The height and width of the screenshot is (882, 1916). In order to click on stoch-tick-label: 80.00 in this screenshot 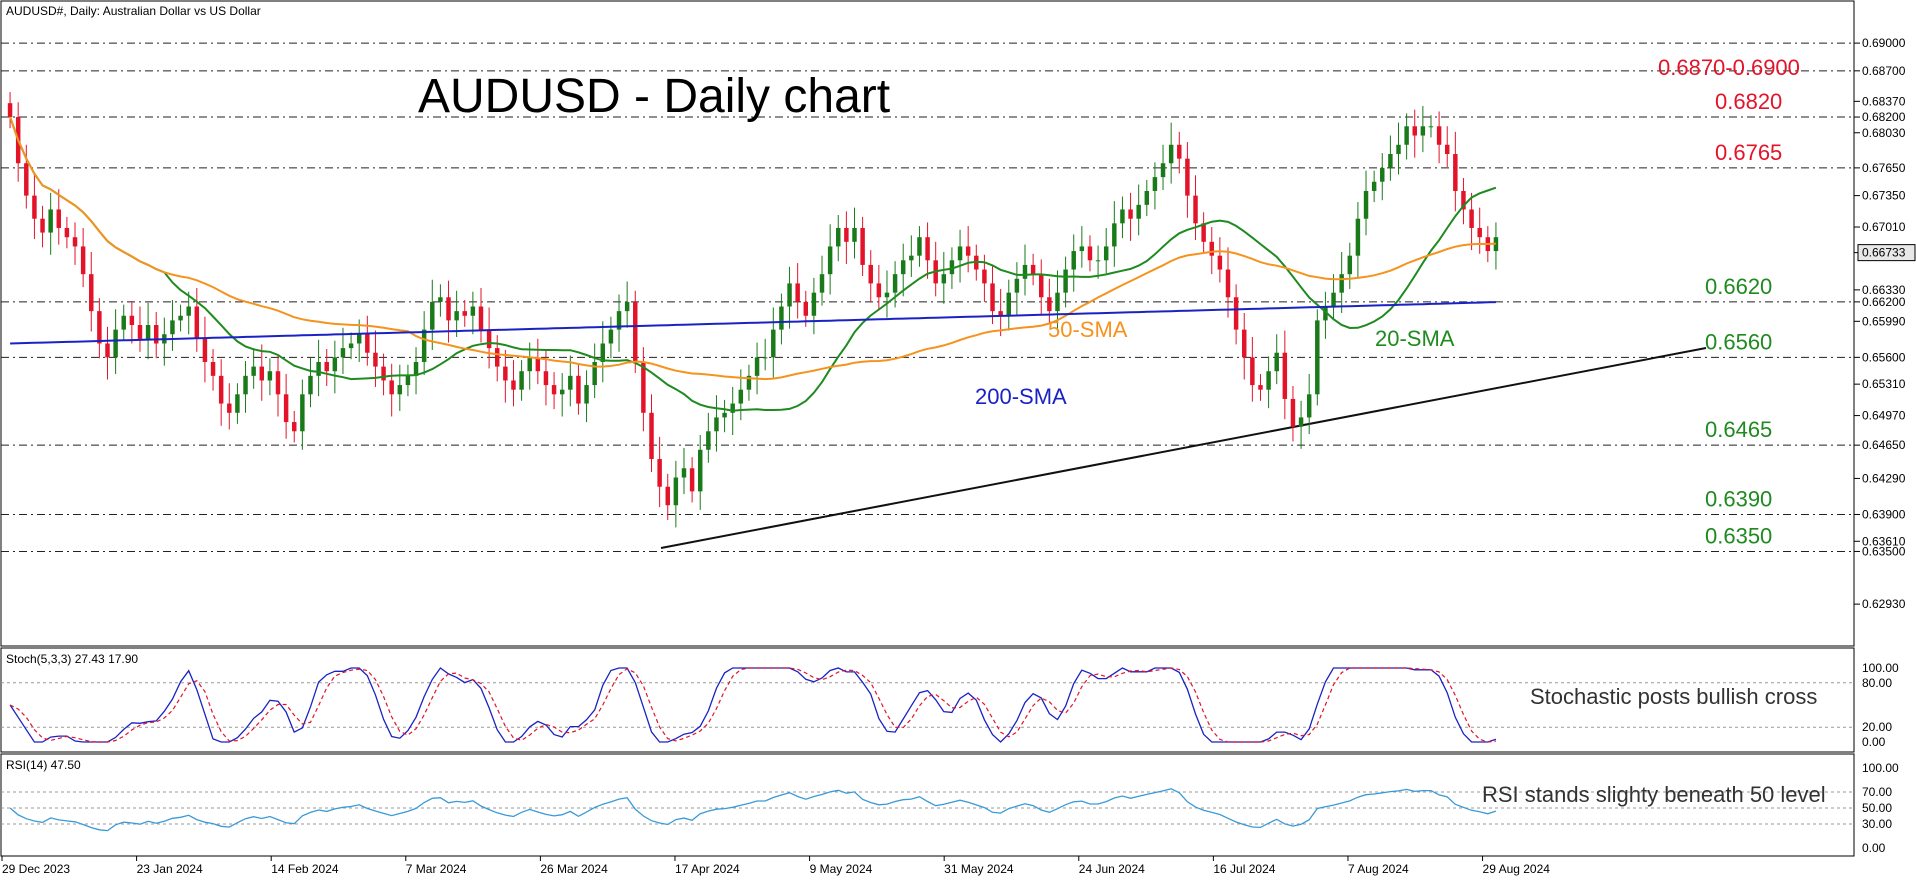, I will do `click(1877, 683)`.